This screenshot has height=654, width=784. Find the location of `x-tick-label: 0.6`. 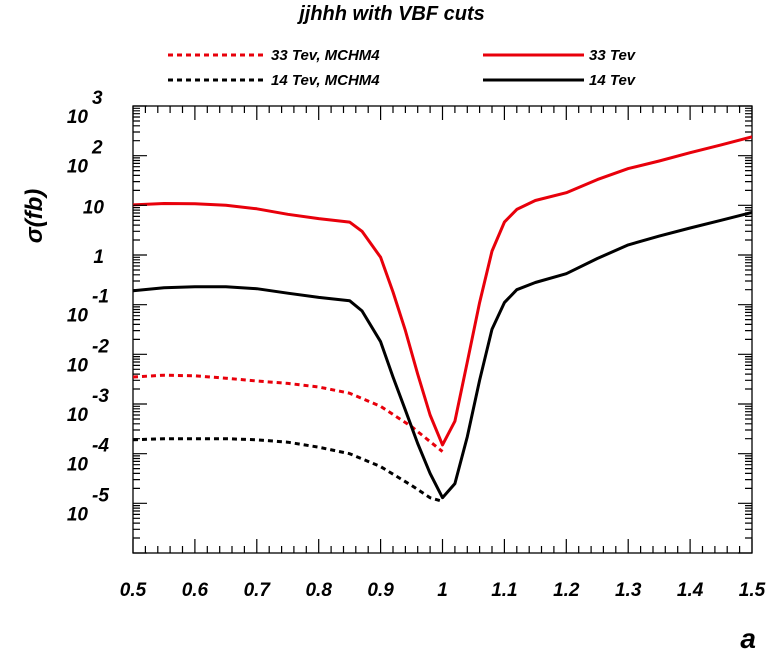

x-tick-label: 0.6 is located at coordinates (195, 590).